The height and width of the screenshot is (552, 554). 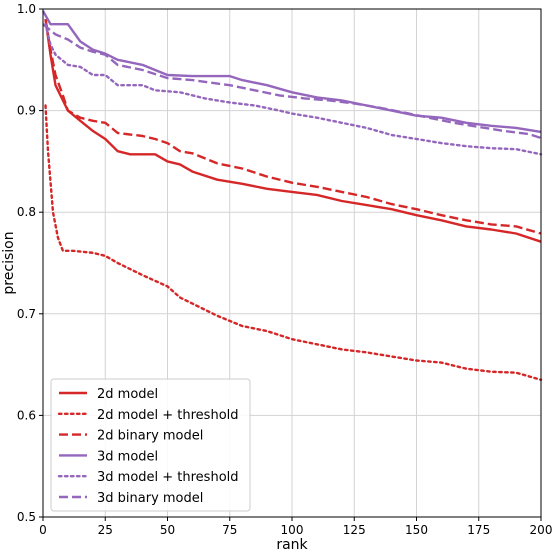 What do you see at coordinates (168, 415) in the screenshot?
I see `legend-label: 2d model + threshold` at bounding box center [168, 415].